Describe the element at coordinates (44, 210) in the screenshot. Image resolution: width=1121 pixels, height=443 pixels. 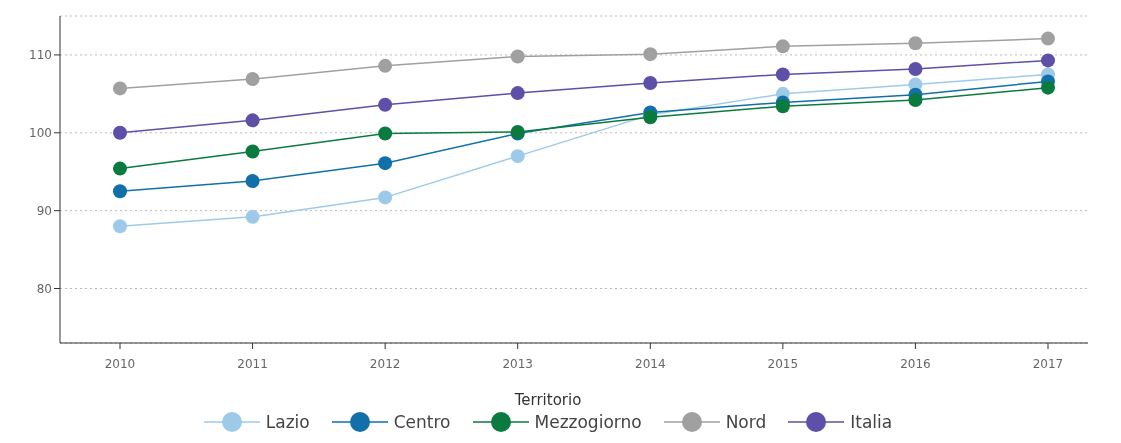
I see `y-tick-label: 90` at that location.